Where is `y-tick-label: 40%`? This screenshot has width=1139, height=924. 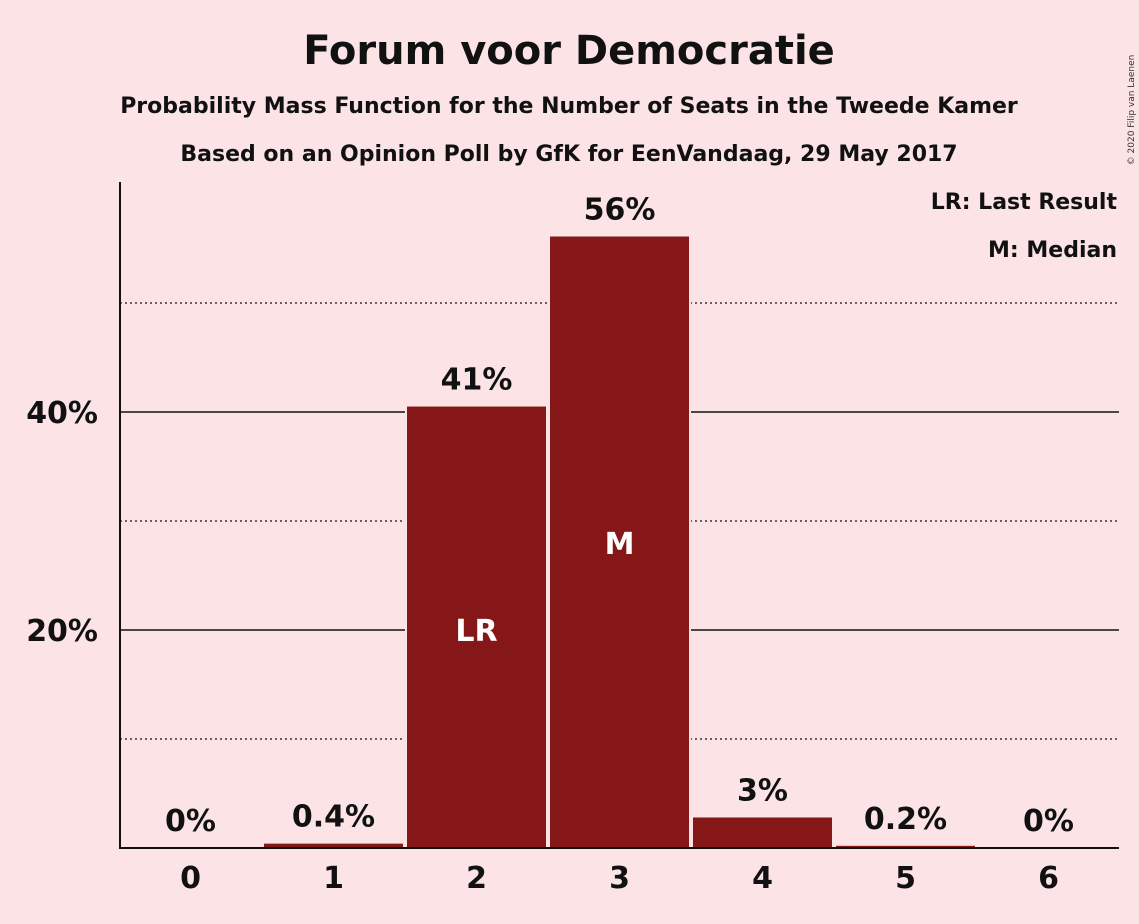
y-tick-label: 40% is located at coordinates (62, 413).